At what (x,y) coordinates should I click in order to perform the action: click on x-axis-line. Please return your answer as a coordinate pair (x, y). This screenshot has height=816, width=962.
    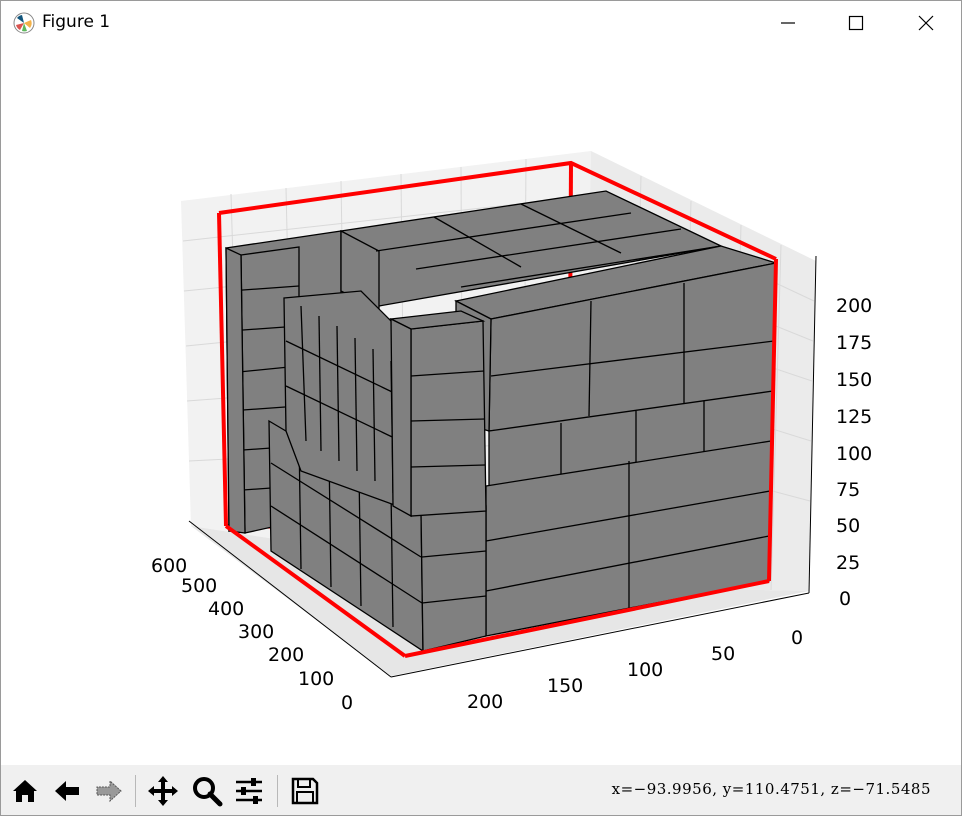
    Looking at the image, I should click on (600, 635).